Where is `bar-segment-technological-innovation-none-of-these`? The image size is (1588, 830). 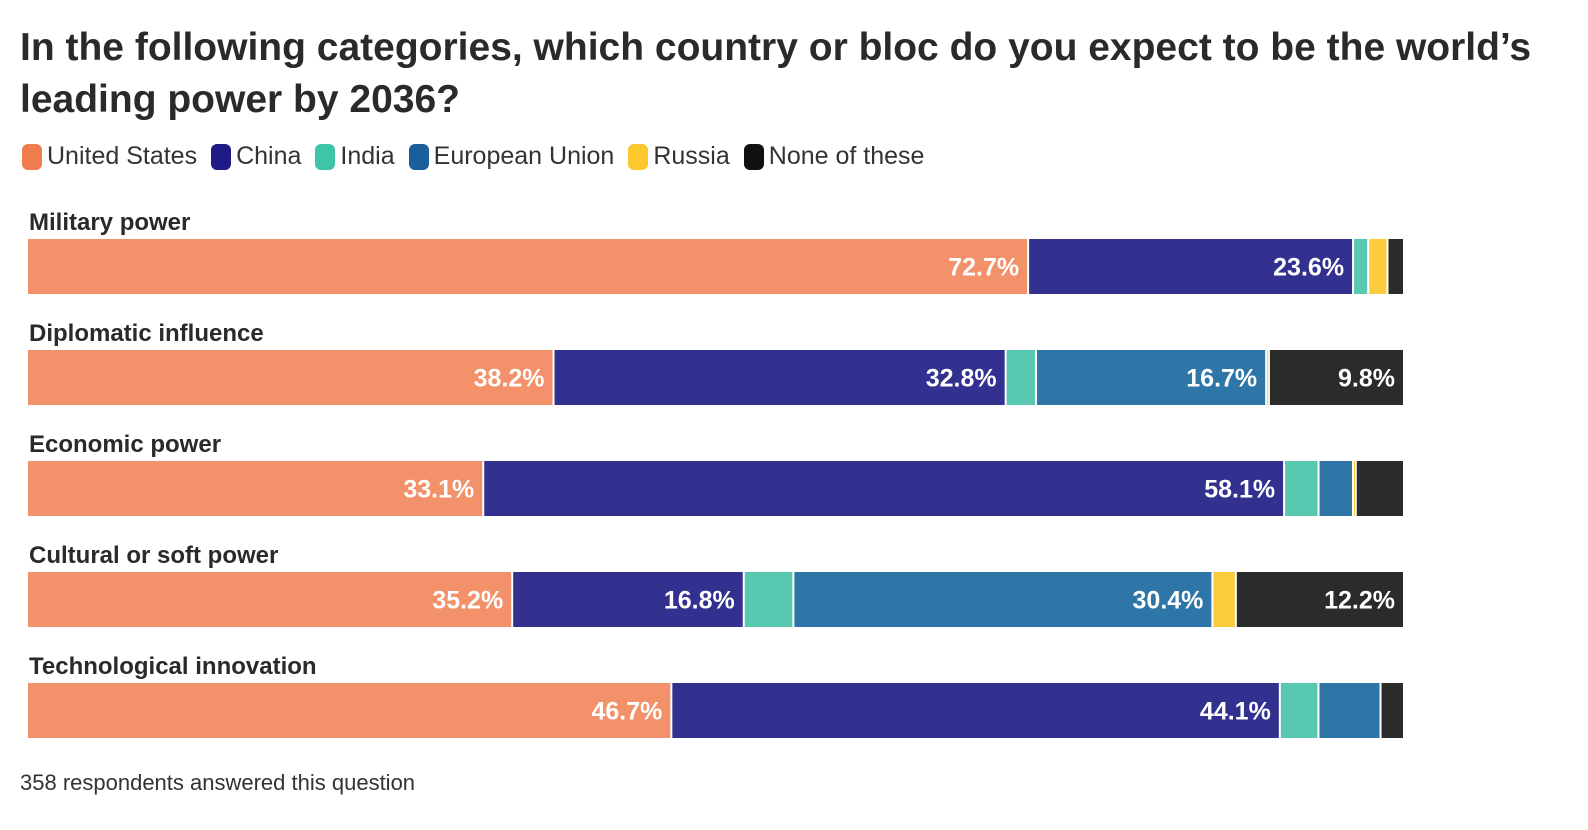
bar-segment-technological-innovation-none-of-these is located at coordinates (1392, 710).